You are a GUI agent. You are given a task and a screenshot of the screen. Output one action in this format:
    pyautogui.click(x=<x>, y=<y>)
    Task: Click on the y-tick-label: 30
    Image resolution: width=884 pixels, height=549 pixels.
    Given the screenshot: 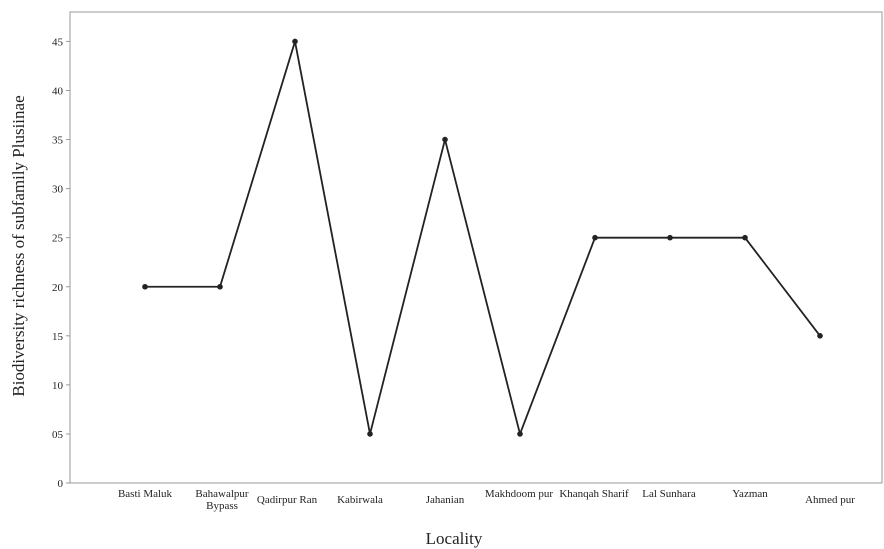 What is the action you would take?
    pyautogui.click(x=58, y=190)
    